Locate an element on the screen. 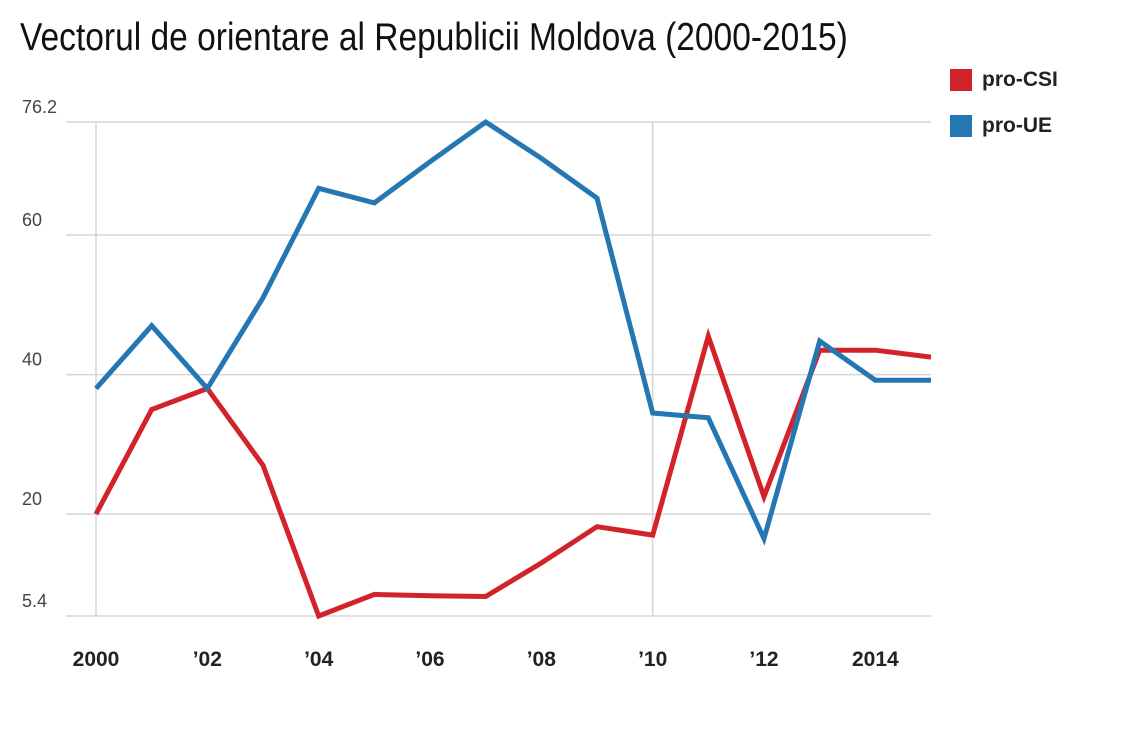 This screenshot has height=750, width=1145. x-axis-ticks: 2000 ’02 ’04 ’06 ’08 ’10 ’12 2014 is located at coordinates (486, 659).